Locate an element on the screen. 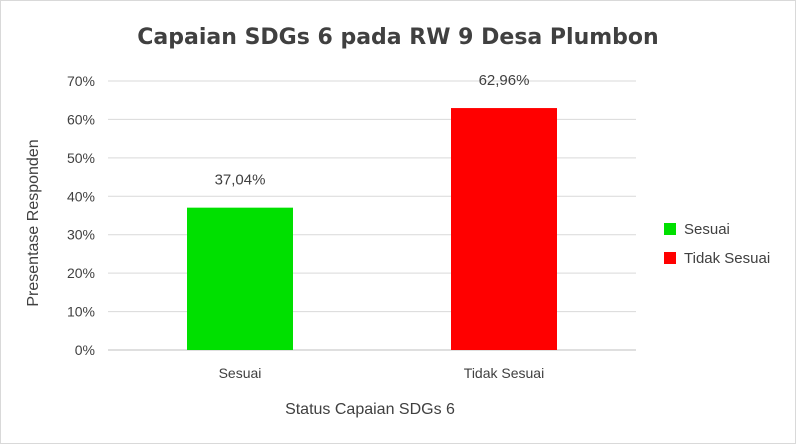  x-tick-label: Tidak Sesuai is located at coordinates (504, 373).